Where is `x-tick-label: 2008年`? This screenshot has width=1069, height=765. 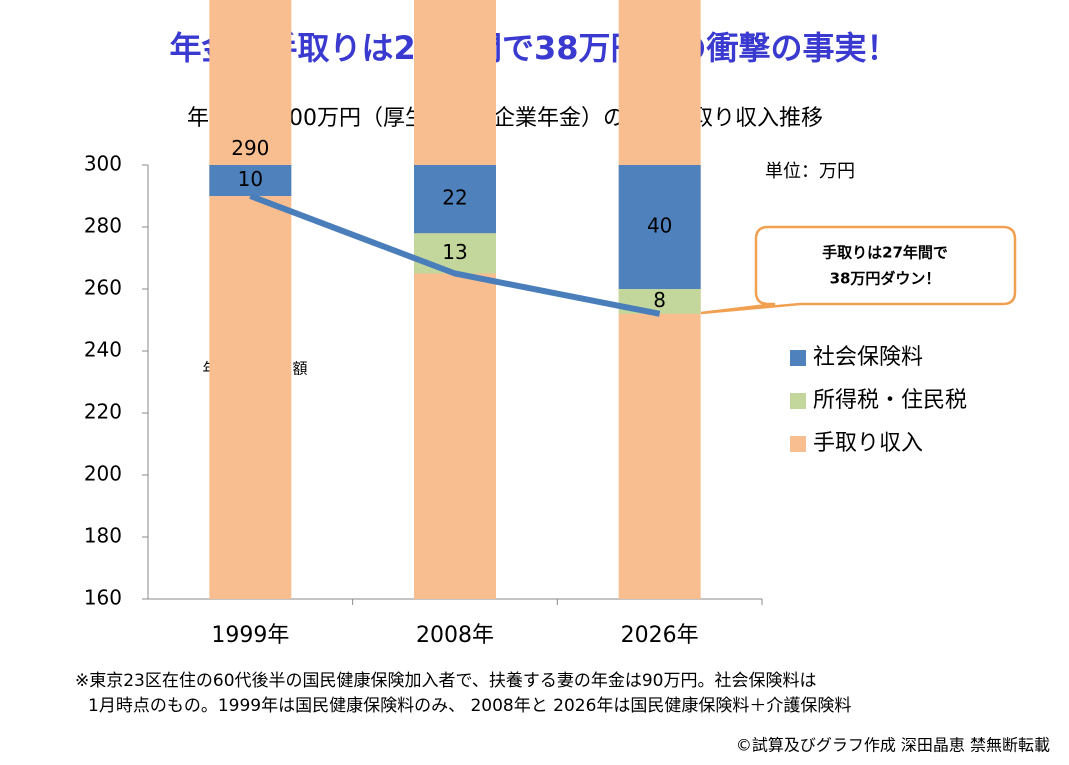 x-tick-label: 2008年 is located at coordinates (455, 635).